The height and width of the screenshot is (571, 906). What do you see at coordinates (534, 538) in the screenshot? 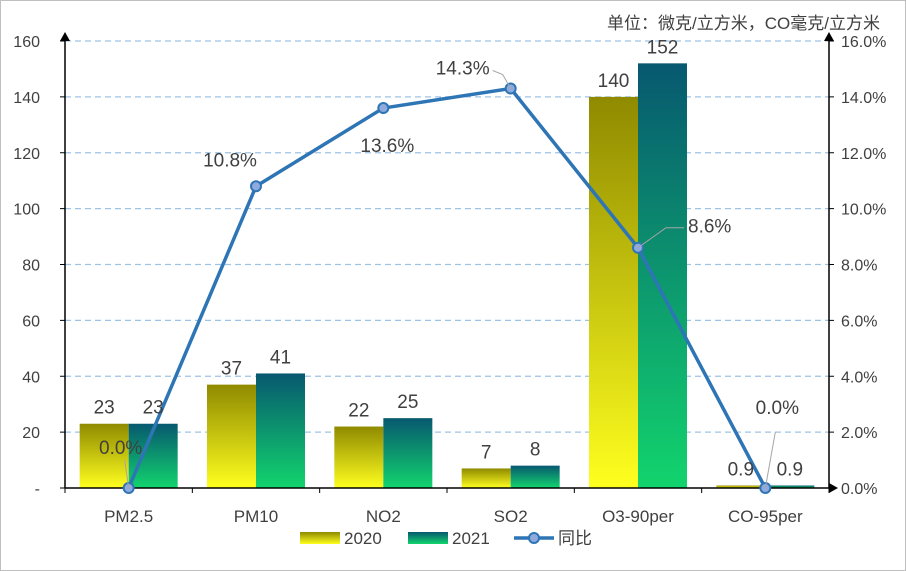
I see `legend-swatch-marker` at bounding box center [534, 538].